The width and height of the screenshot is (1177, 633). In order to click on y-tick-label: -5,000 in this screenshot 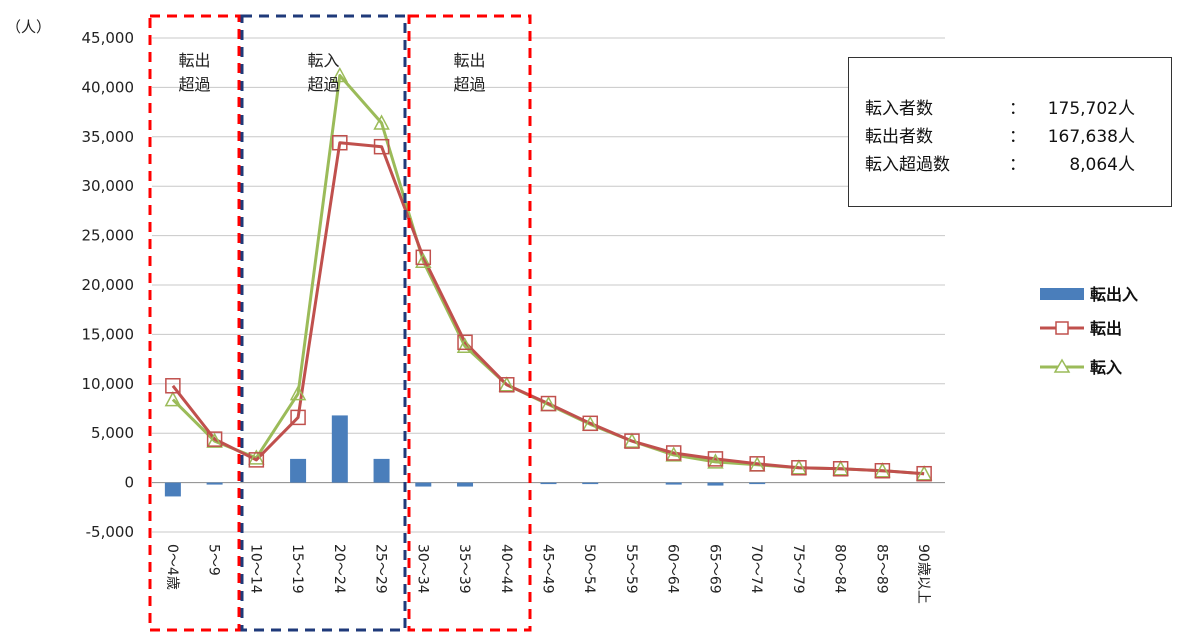, I will do `click(110, 532)`.